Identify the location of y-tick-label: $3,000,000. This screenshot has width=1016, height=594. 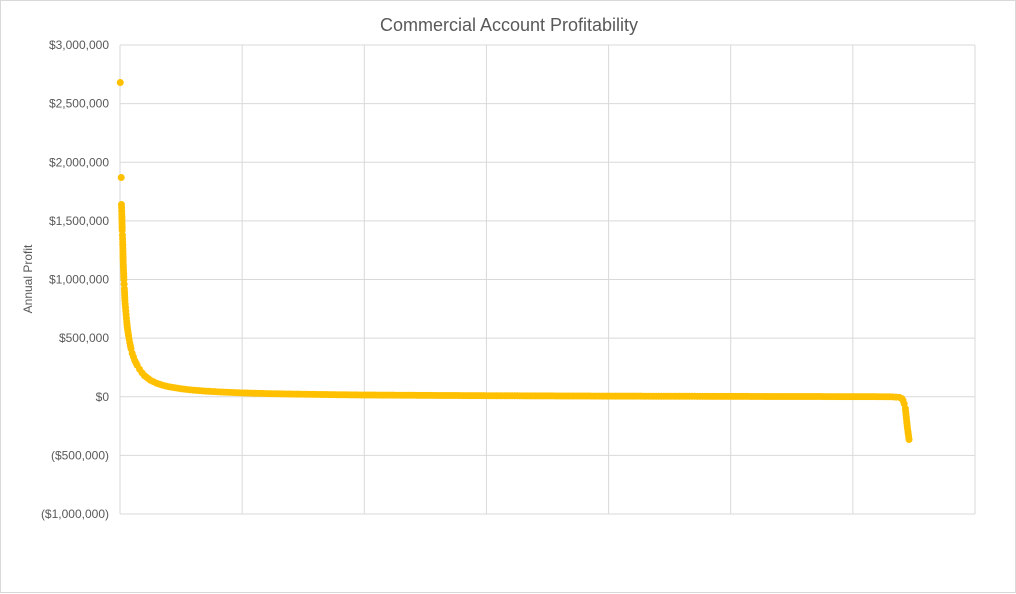
(79, 45).